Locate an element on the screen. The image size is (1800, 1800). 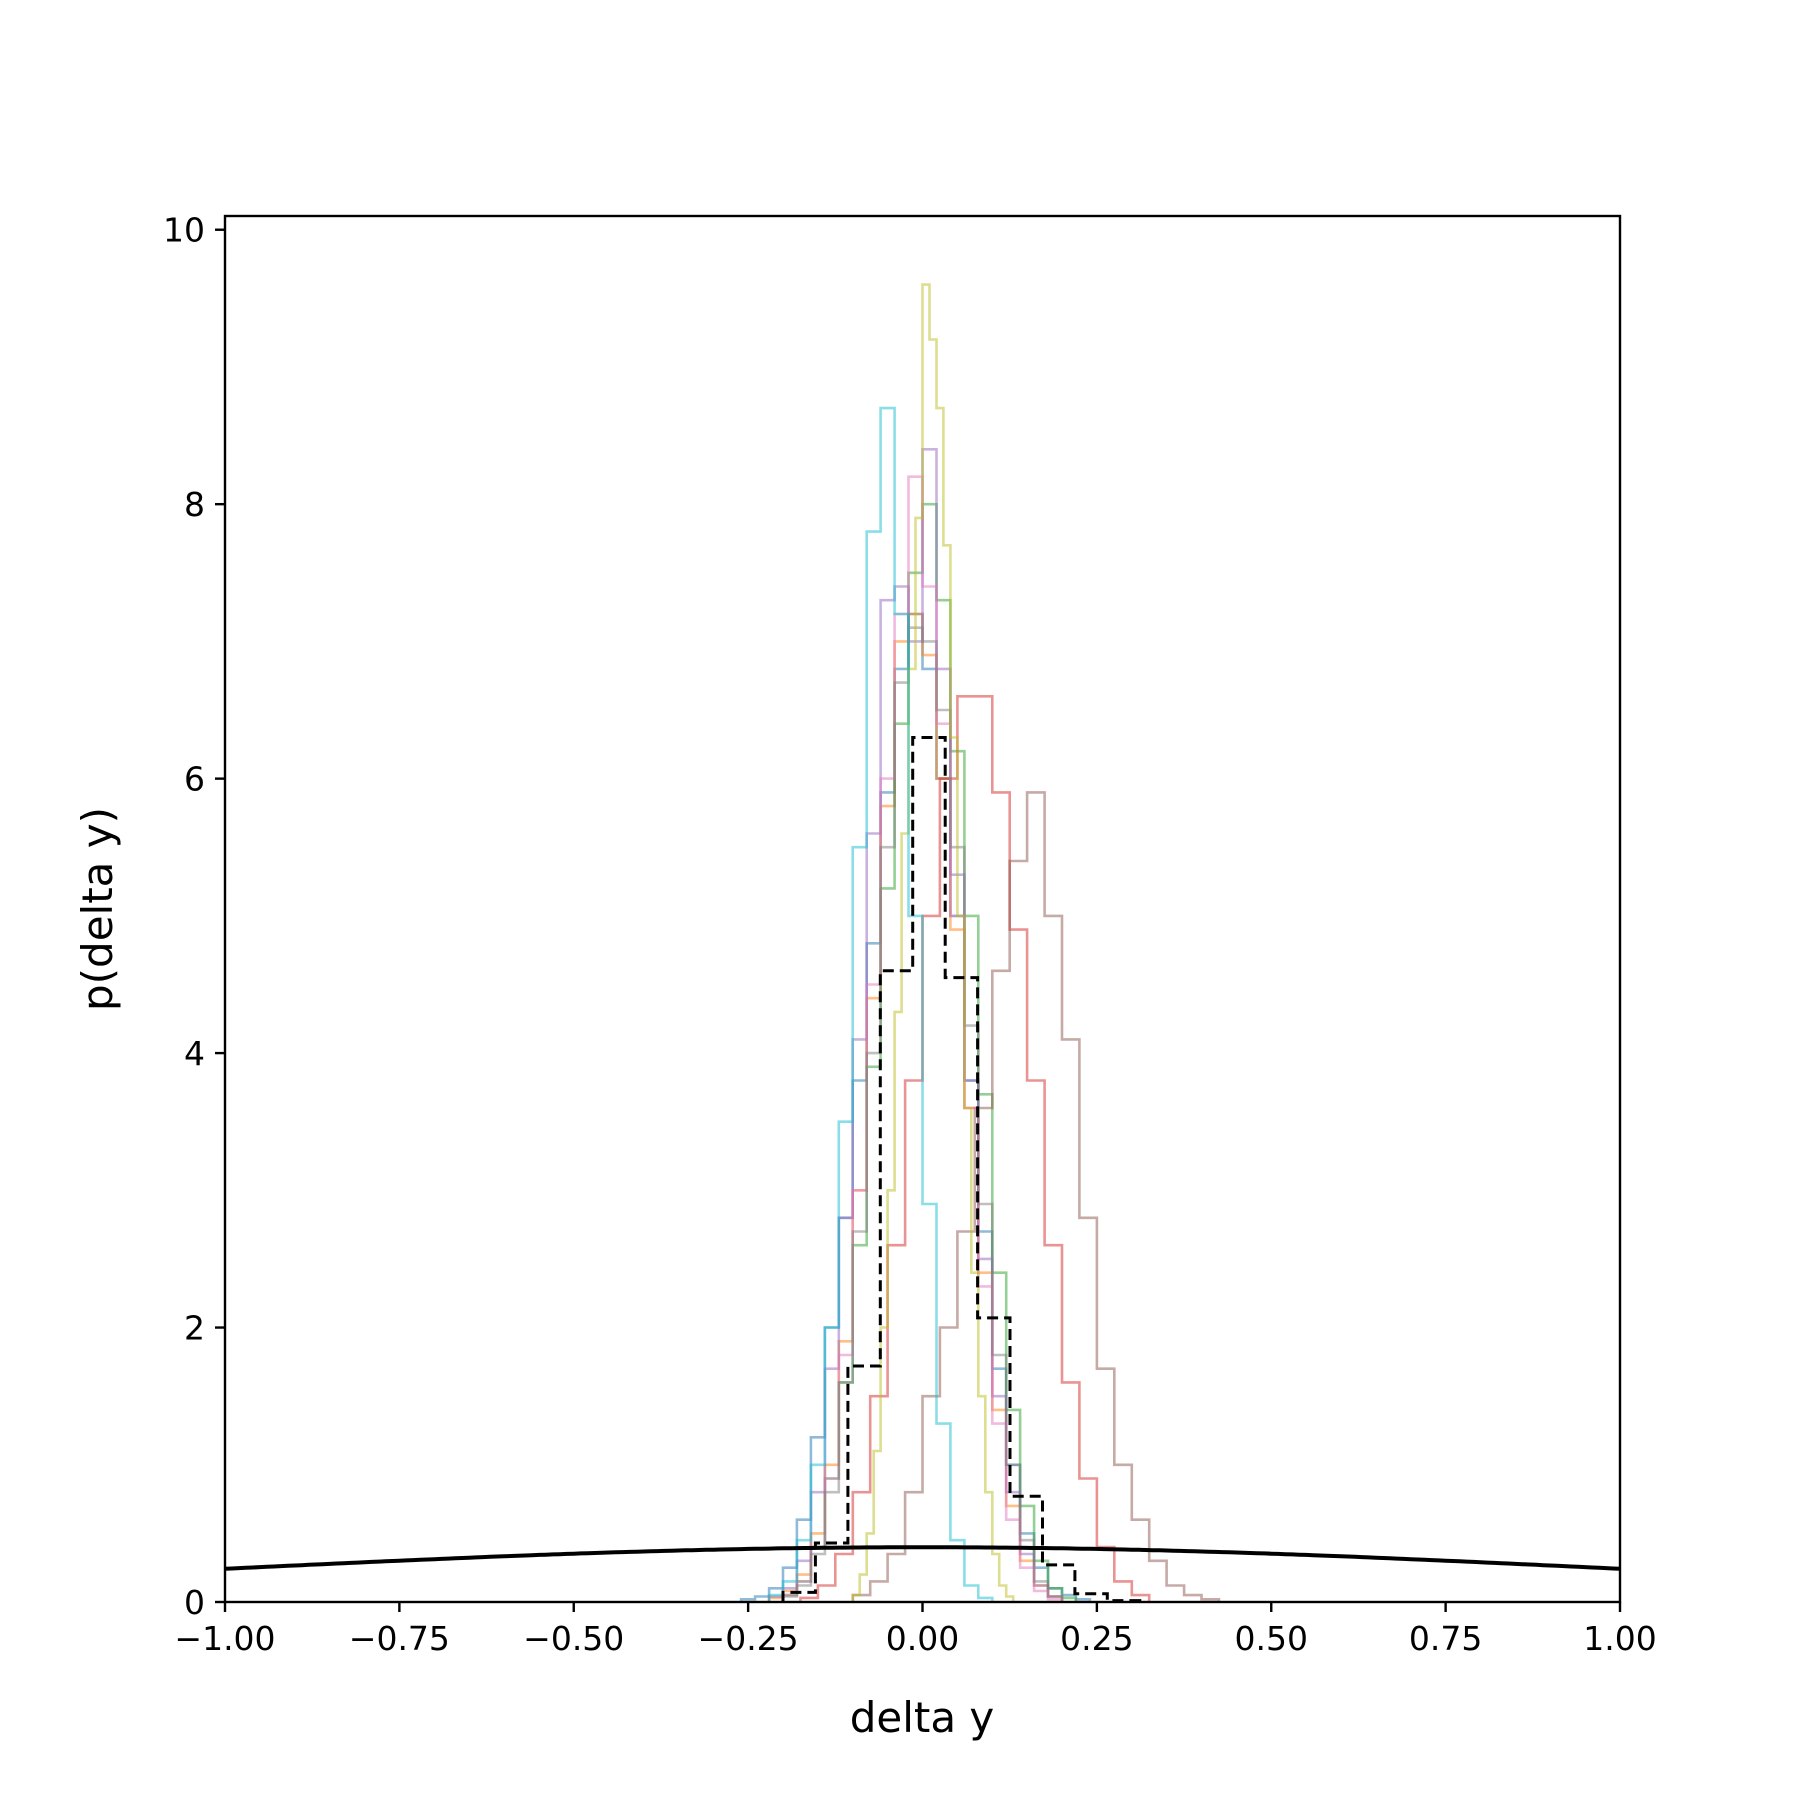
x-axis-label: delta y is located at coordinates (922, 1717).